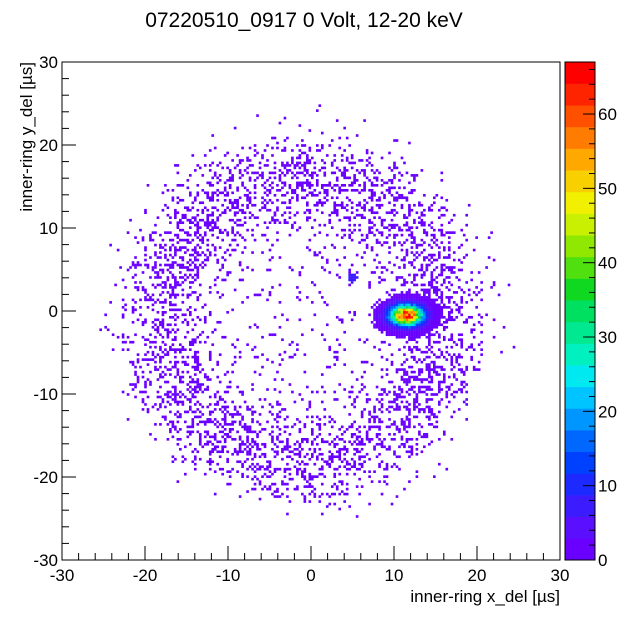  Describe the element at coordinates (580, 419) in the screenshot. I see `colorbar-band` at that location.